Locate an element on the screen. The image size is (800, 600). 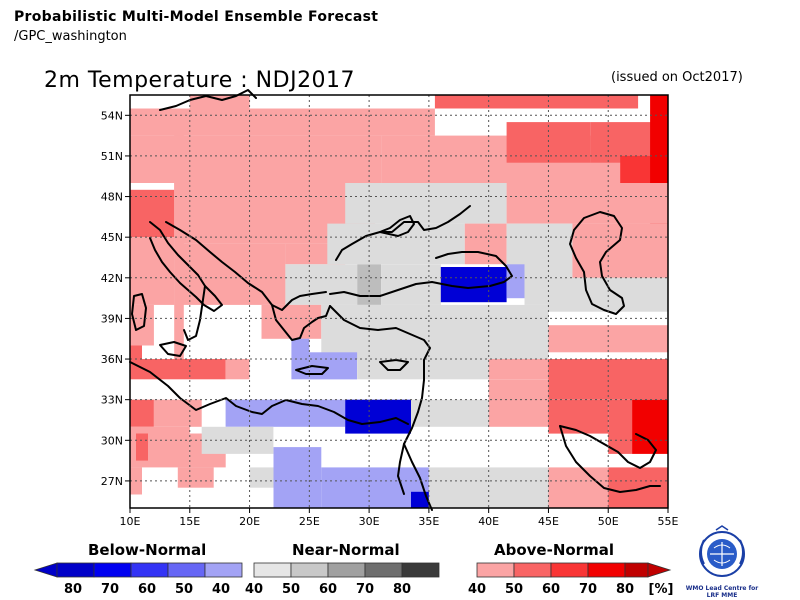
coastline-black-sea-north is located at coordinates (403, 233).